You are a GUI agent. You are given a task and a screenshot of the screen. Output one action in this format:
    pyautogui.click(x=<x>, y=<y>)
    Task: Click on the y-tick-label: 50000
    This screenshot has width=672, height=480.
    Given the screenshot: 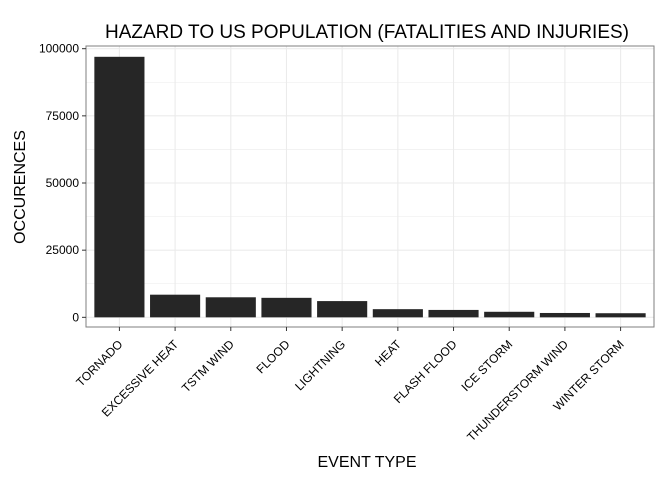 What is the action you would take?
    pyautogui.click(x=63, y=183)
    